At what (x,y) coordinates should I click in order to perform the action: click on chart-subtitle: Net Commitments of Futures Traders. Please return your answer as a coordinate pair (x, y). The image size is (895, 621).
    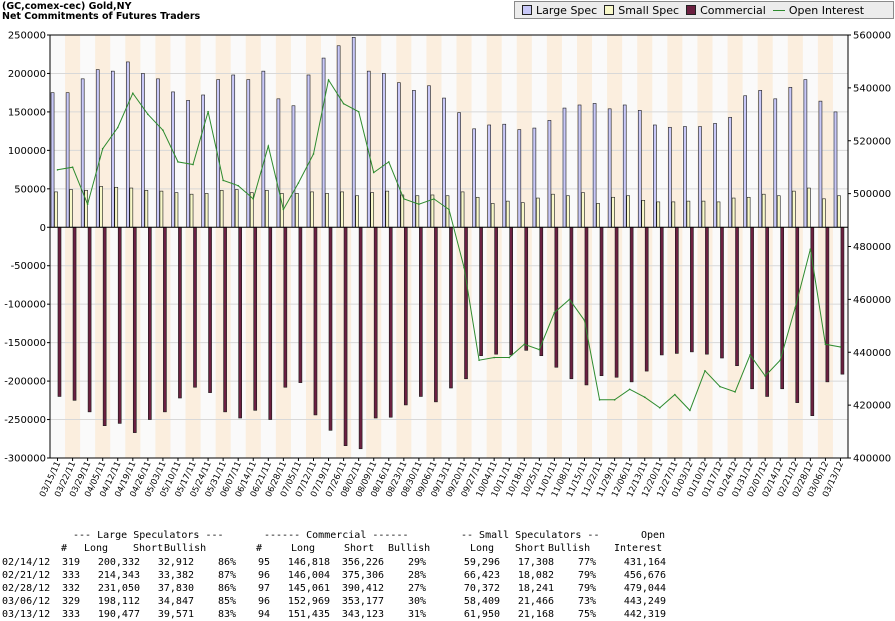
    Looking at the image, I should click on (101, 16).